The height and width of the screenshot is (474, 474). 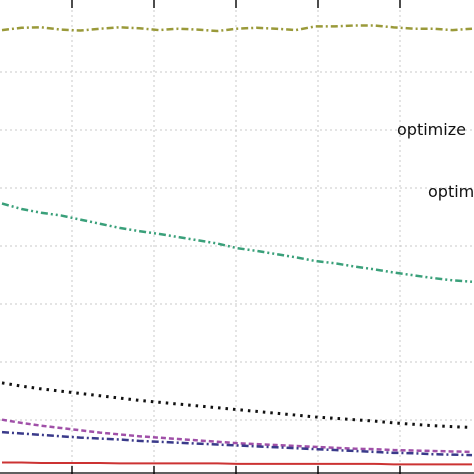 I want to click on annotation-optimize: optimize, so click(x=431, y=129).